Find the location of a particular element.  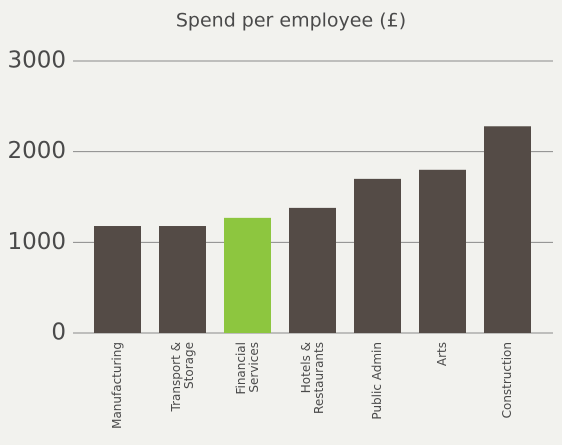

x-tick-label: Transport &Storage is located at coordinates (181, 377).